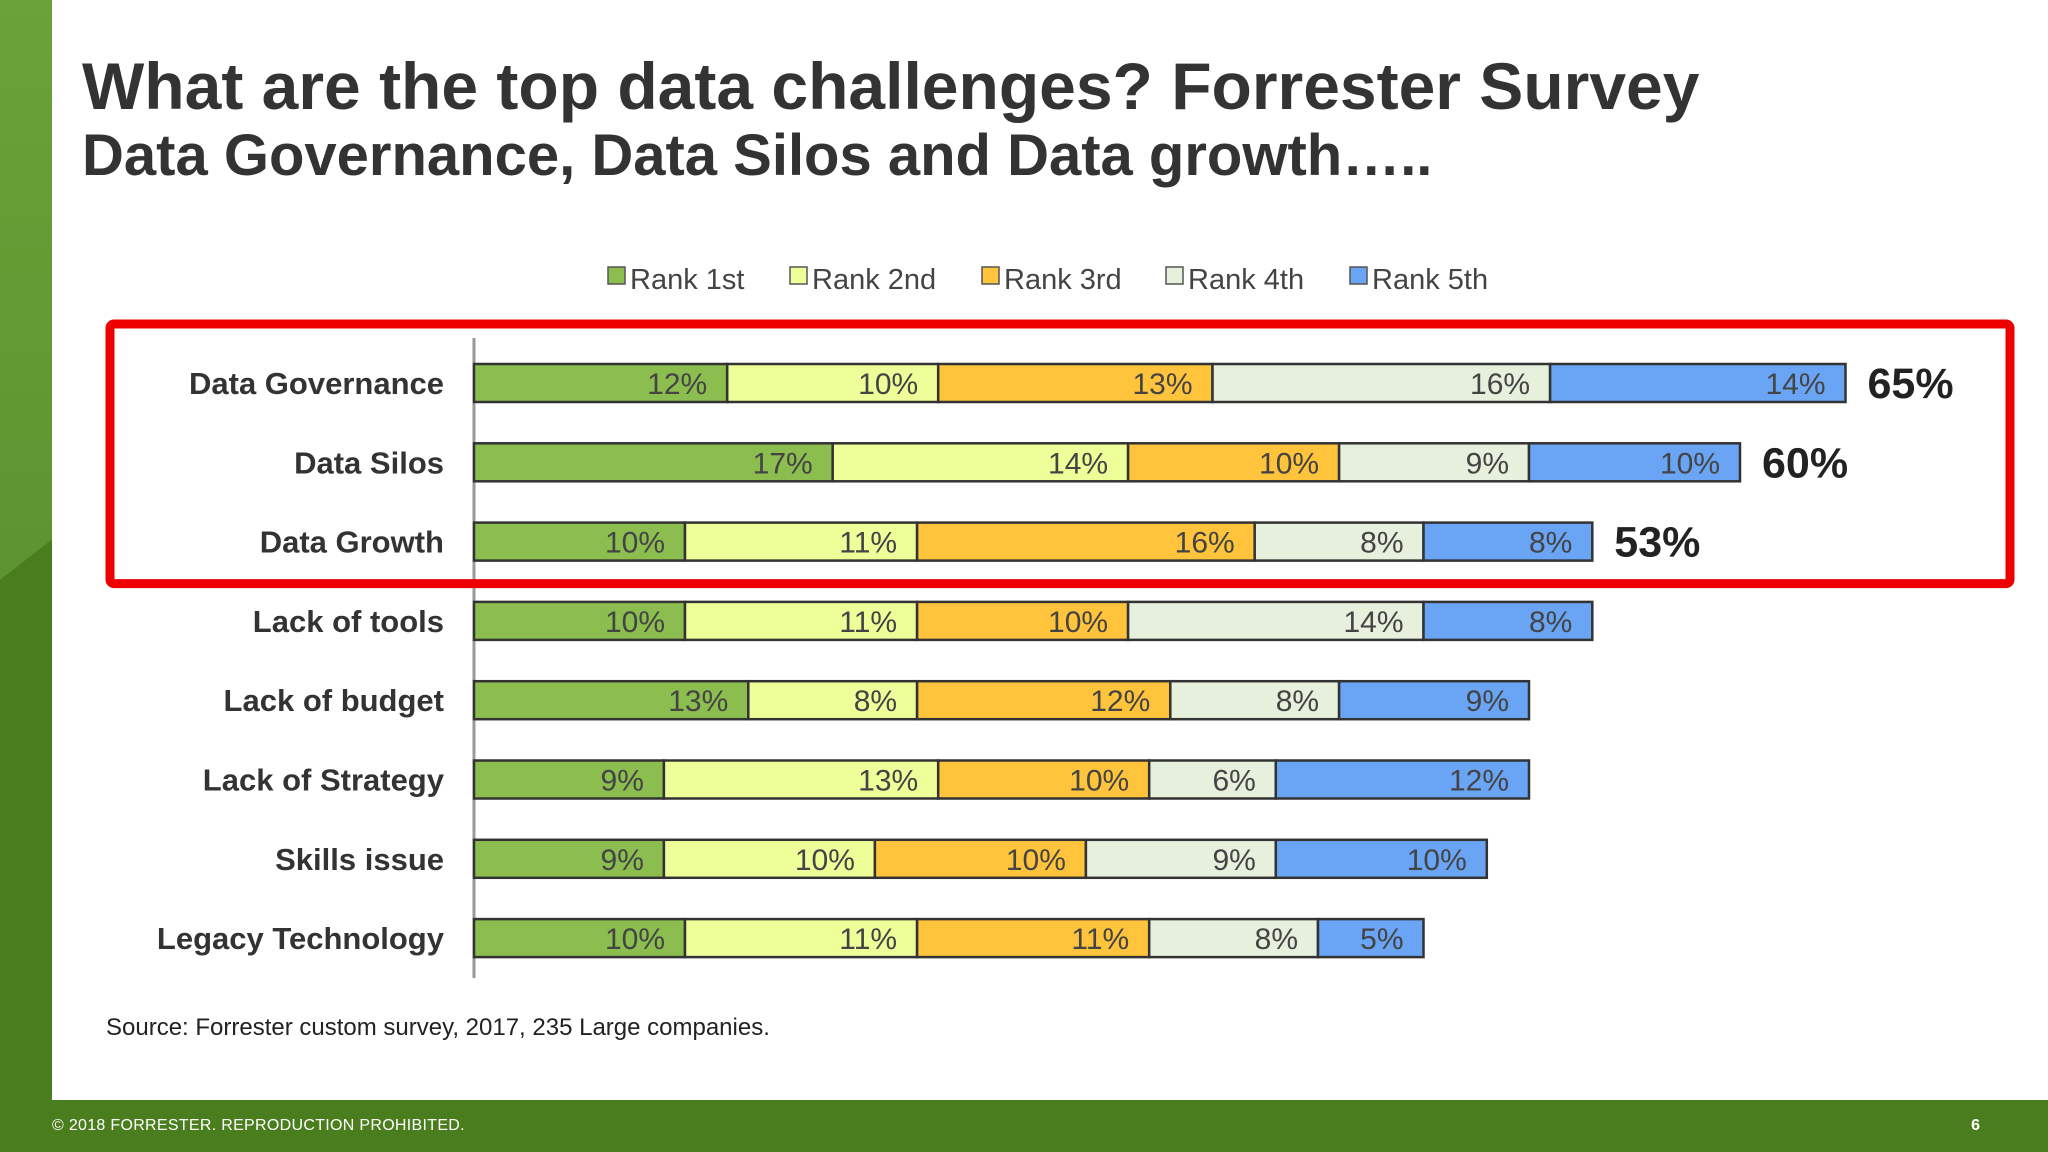  Describe the element at coordinates (1033, 938) in the screenshot. I see `bar-legacy-technology-rank-3rd` at that location.